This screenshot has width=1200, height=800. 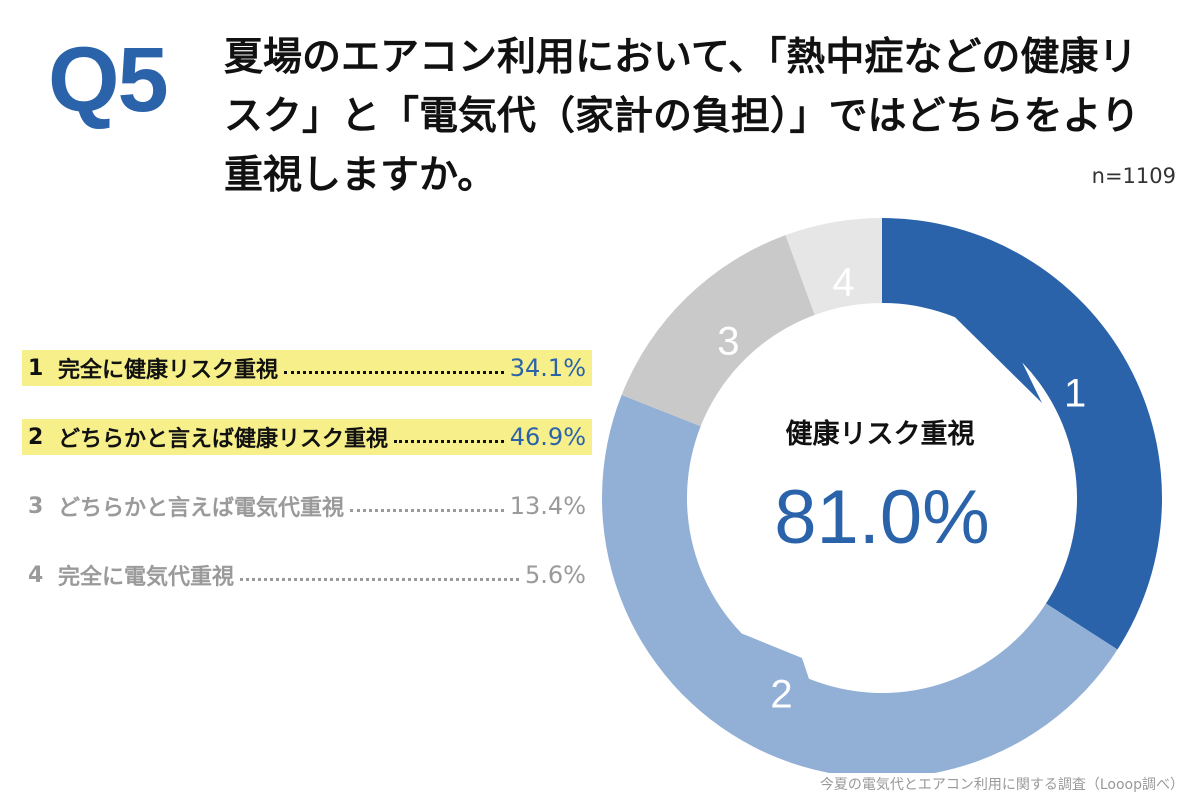 I want to click on legend-item-number: 2, so click(x=36, y=437).